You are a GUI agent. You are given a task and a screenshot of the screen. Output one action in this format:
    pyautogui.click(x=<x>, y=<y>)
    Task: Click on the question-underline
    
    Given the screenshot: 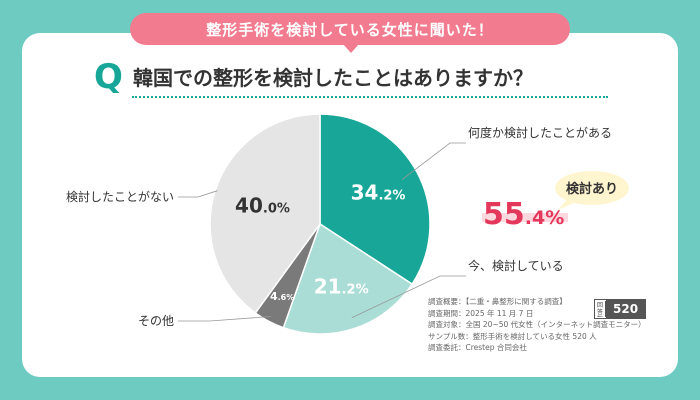 What is the action you would take?
    pyautogui.click(x=370, y=97)
    